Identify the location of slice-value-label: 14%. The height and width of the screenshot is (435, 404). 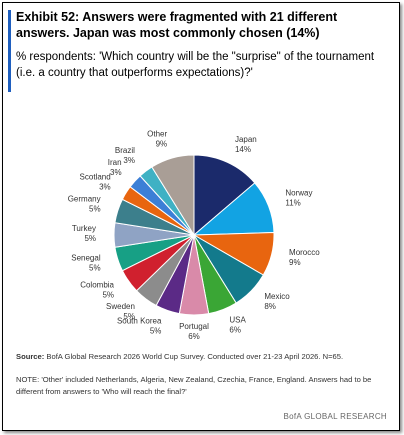
(243, 149).